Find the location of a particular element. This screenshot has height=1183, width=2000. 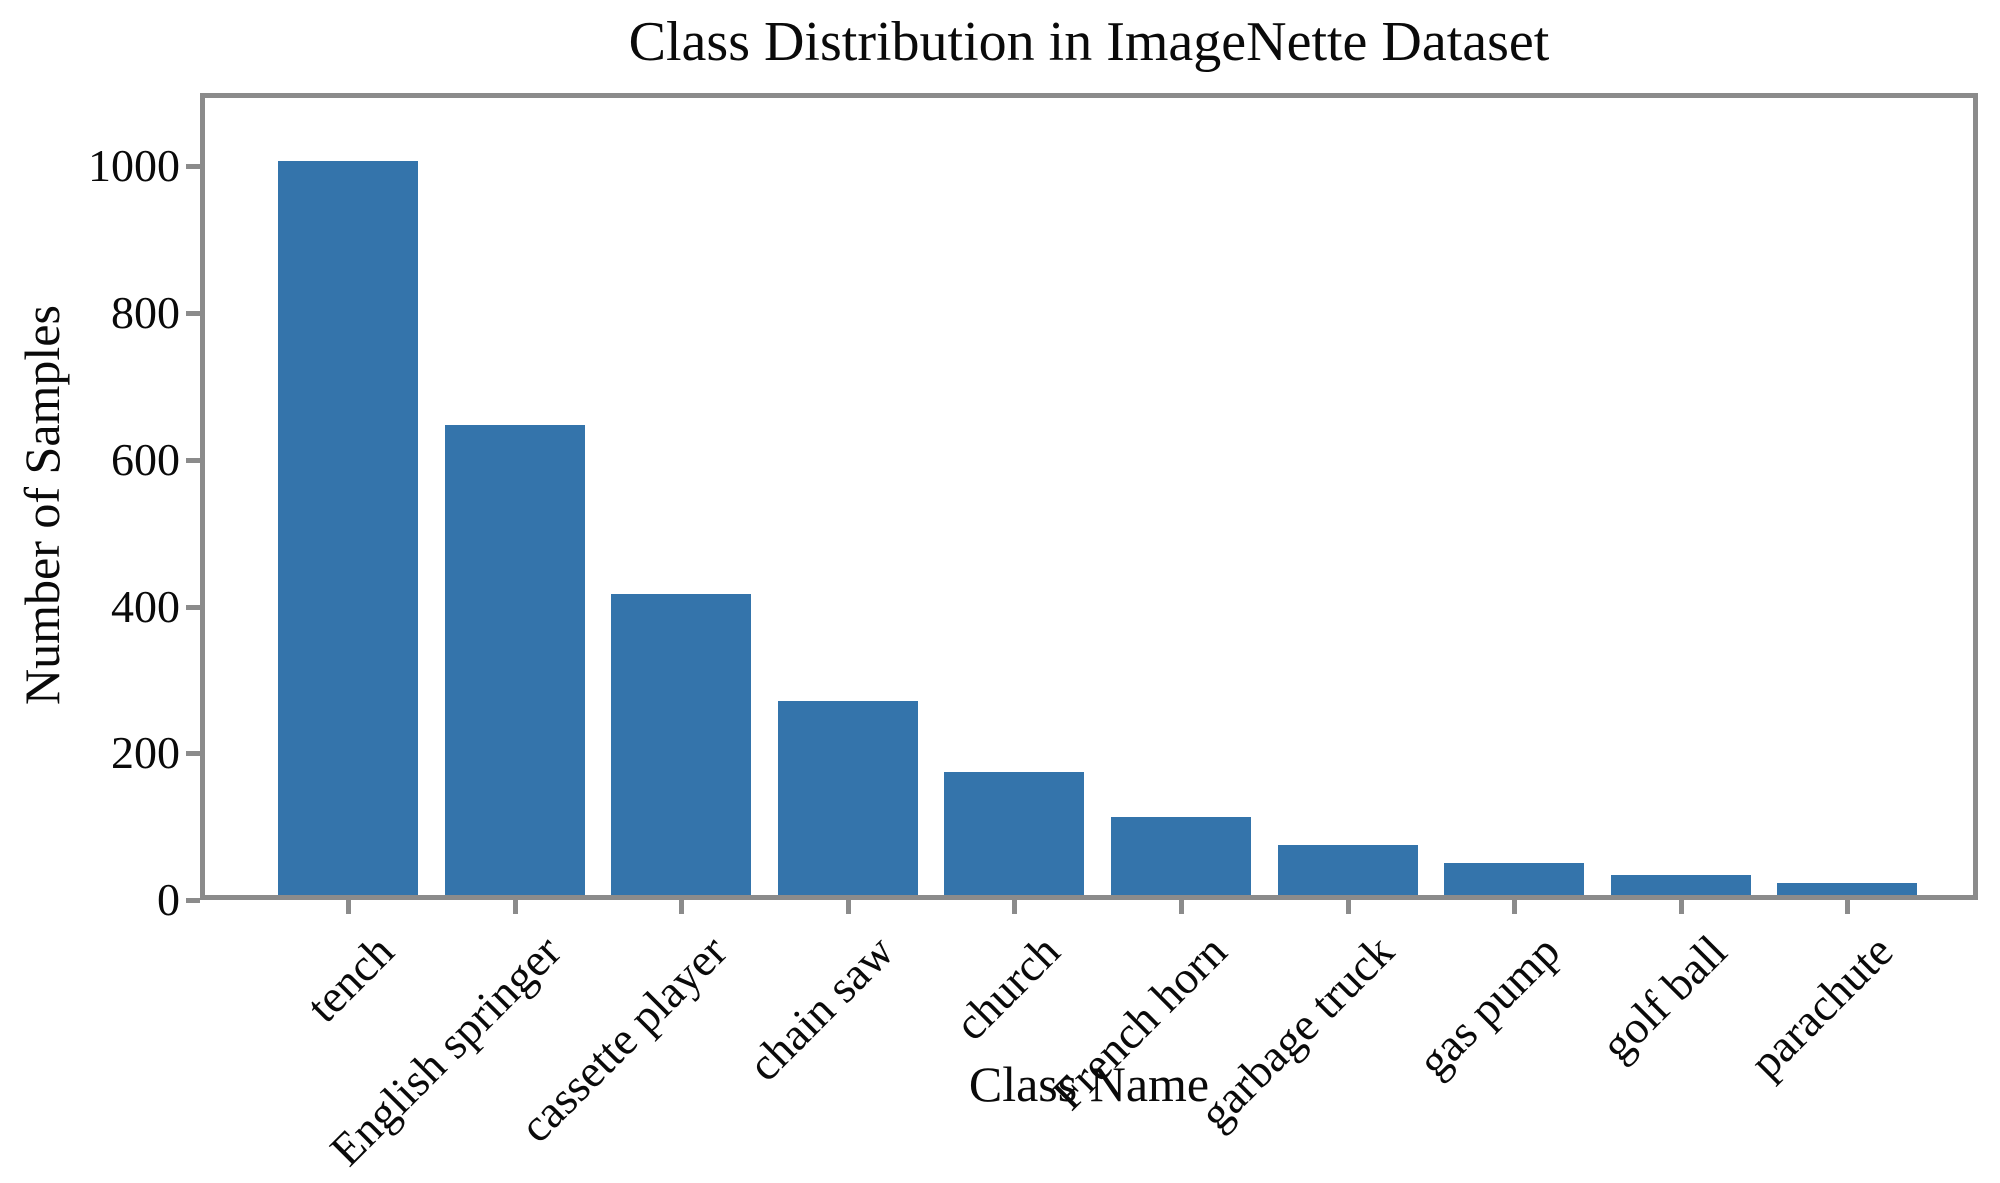

bar-golf-ball is located at coordinates (1681, 885).